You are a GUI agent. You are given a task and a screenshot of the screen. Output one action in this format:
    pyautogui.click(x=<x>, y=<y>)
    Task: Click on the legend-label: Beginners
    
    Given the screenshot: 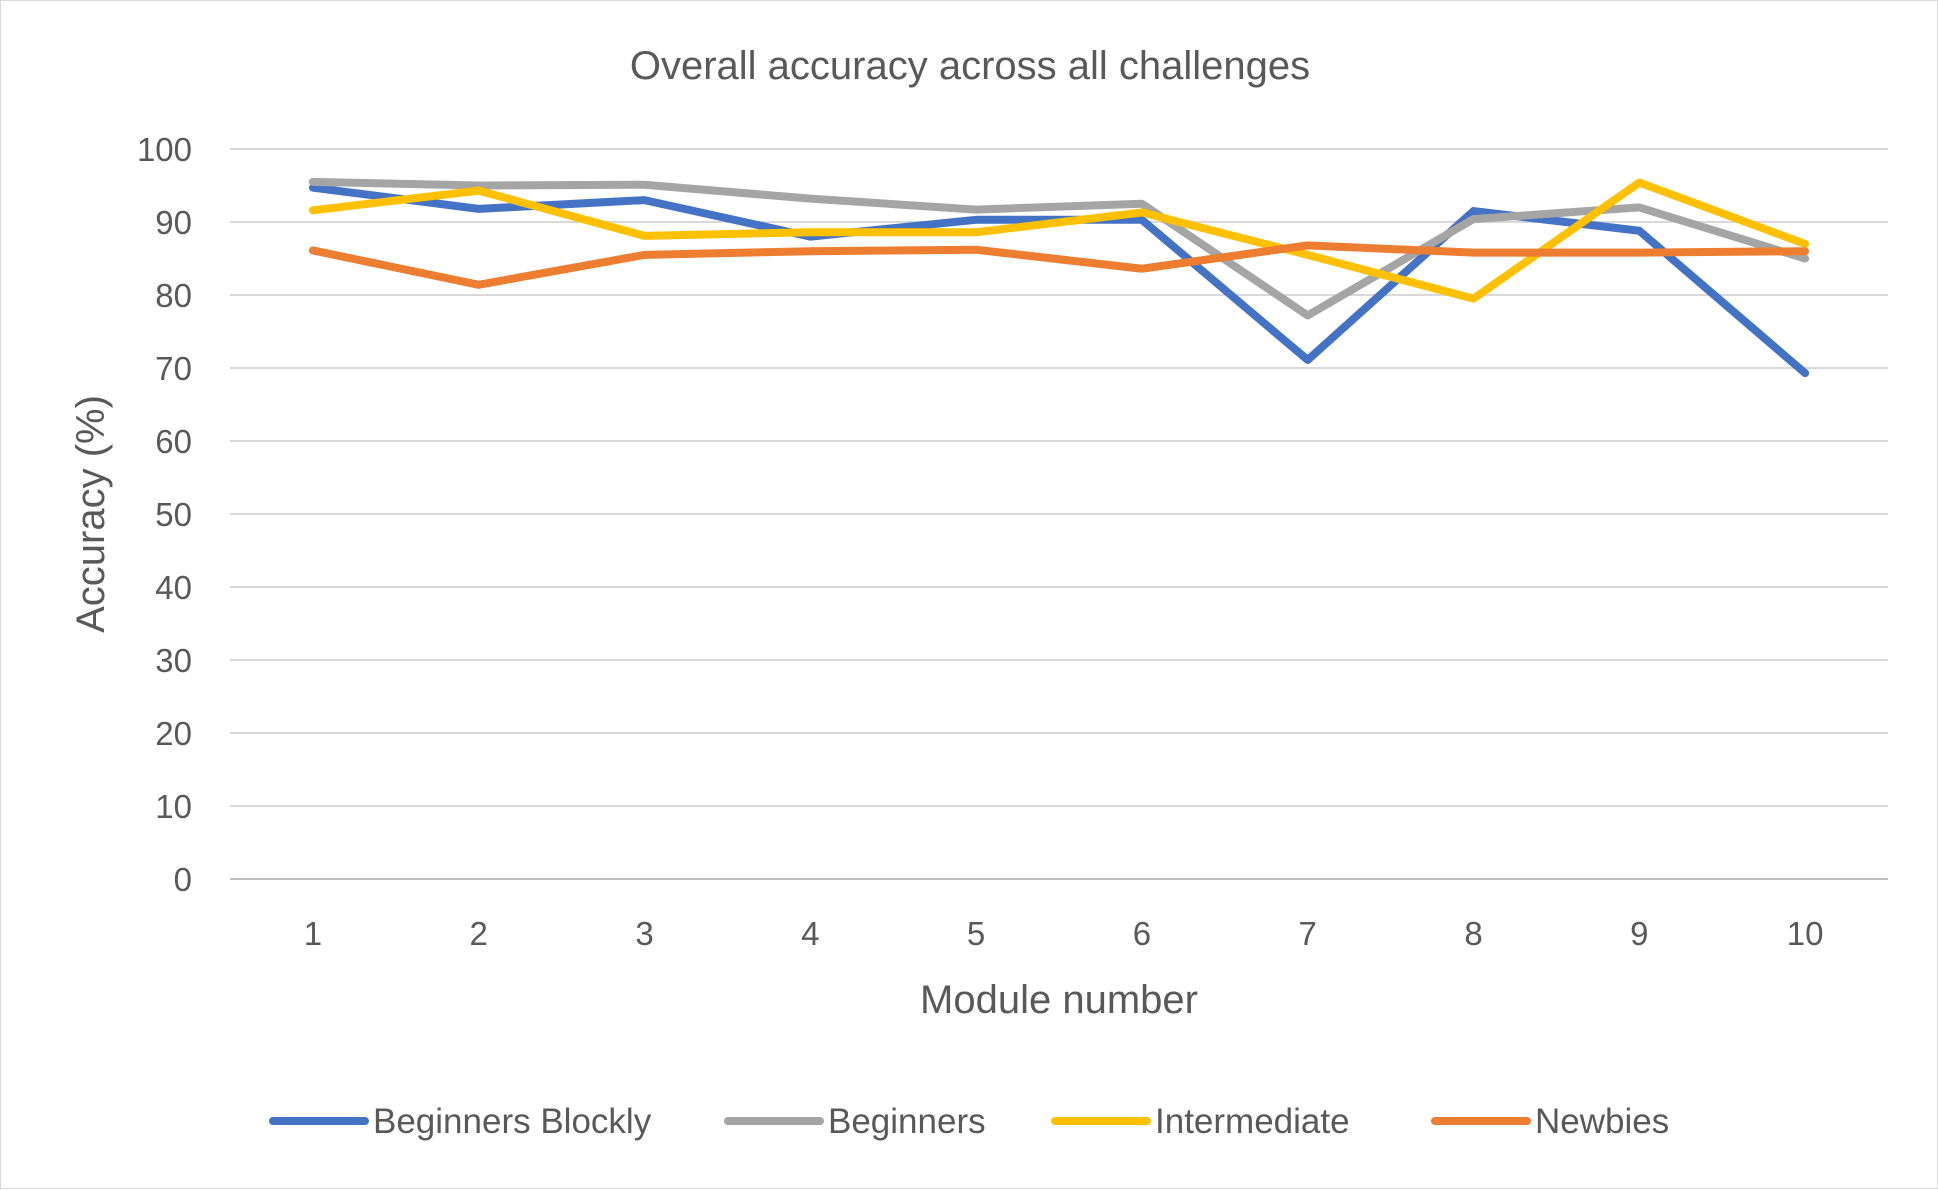 What is the action you would take?
    pyautogui.click(x=907, y=1121)
    